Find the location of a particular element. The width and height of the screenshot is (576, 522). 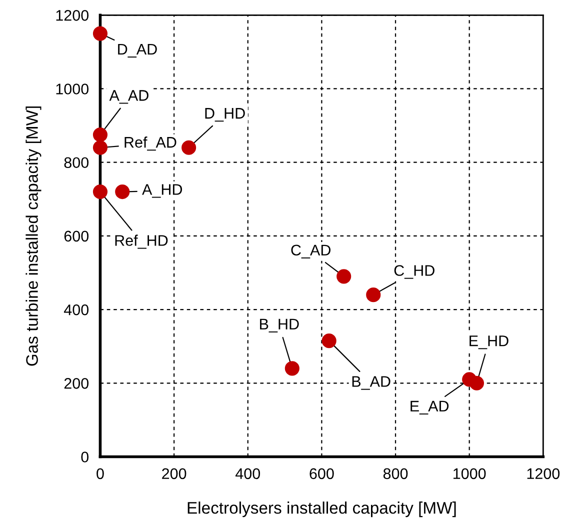

y-axis-title: Gas turbine installed capacity [MW] is located at coordinates (34, 236).